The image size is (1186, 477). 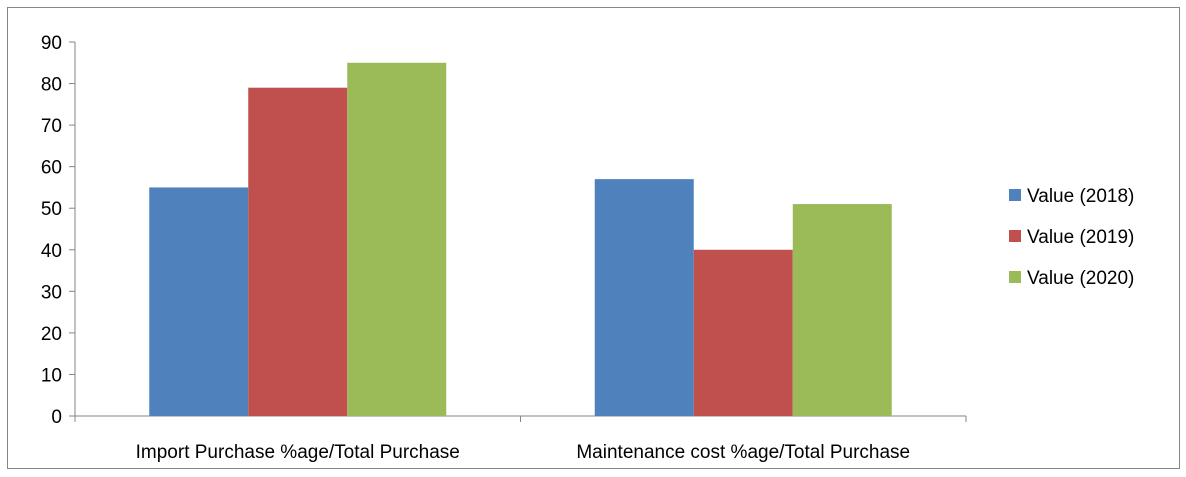 What do you see at coordinates (199, 301) in the screenshot?
I see `bar-value-2018--cat-0` at bounding box center [199, 301].